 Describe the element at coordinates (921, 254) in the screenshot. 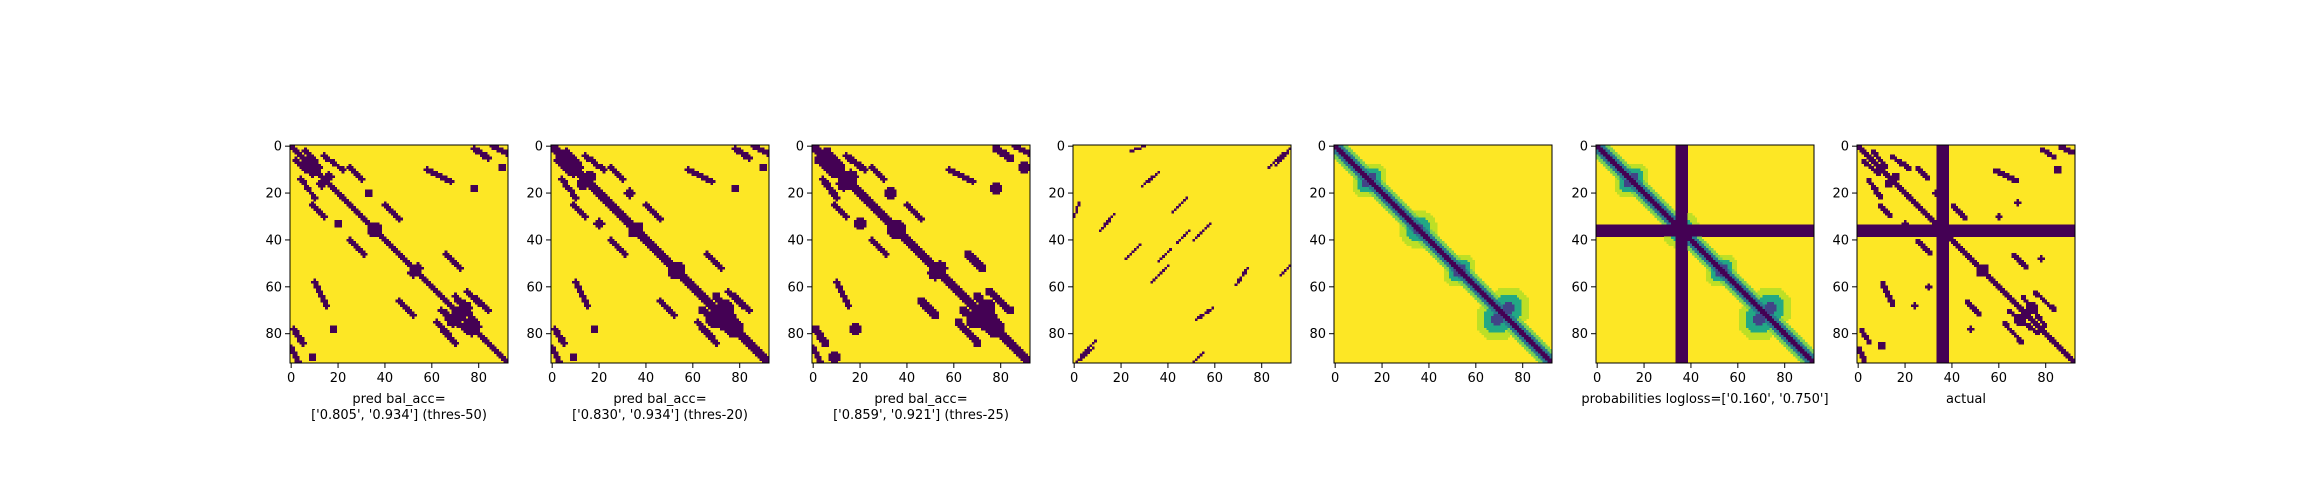

I see `heatmap-cells` at that location.